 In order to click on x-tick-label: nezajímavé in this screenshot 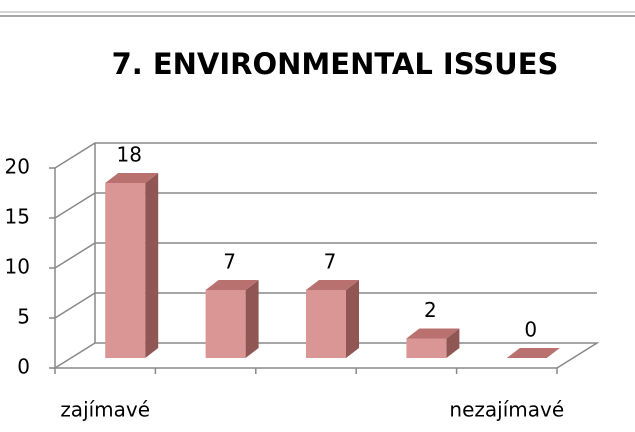, I will do `click(506, 410)`.